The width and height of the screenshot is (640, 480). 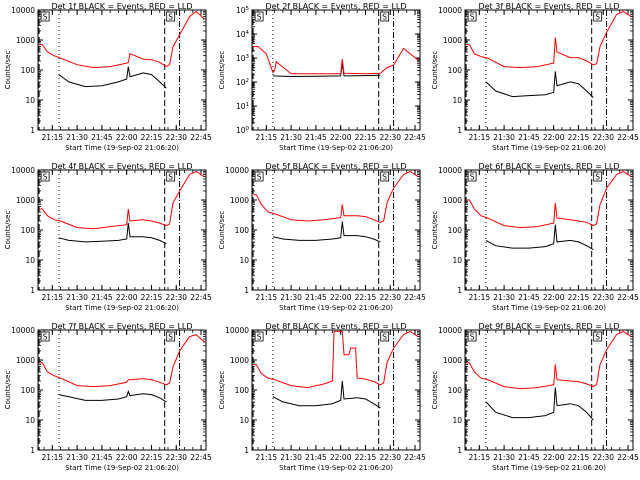 I want to click on chart-title: Det 5f BLACK = Events, RED = LLD, so click(x=335, y=166).